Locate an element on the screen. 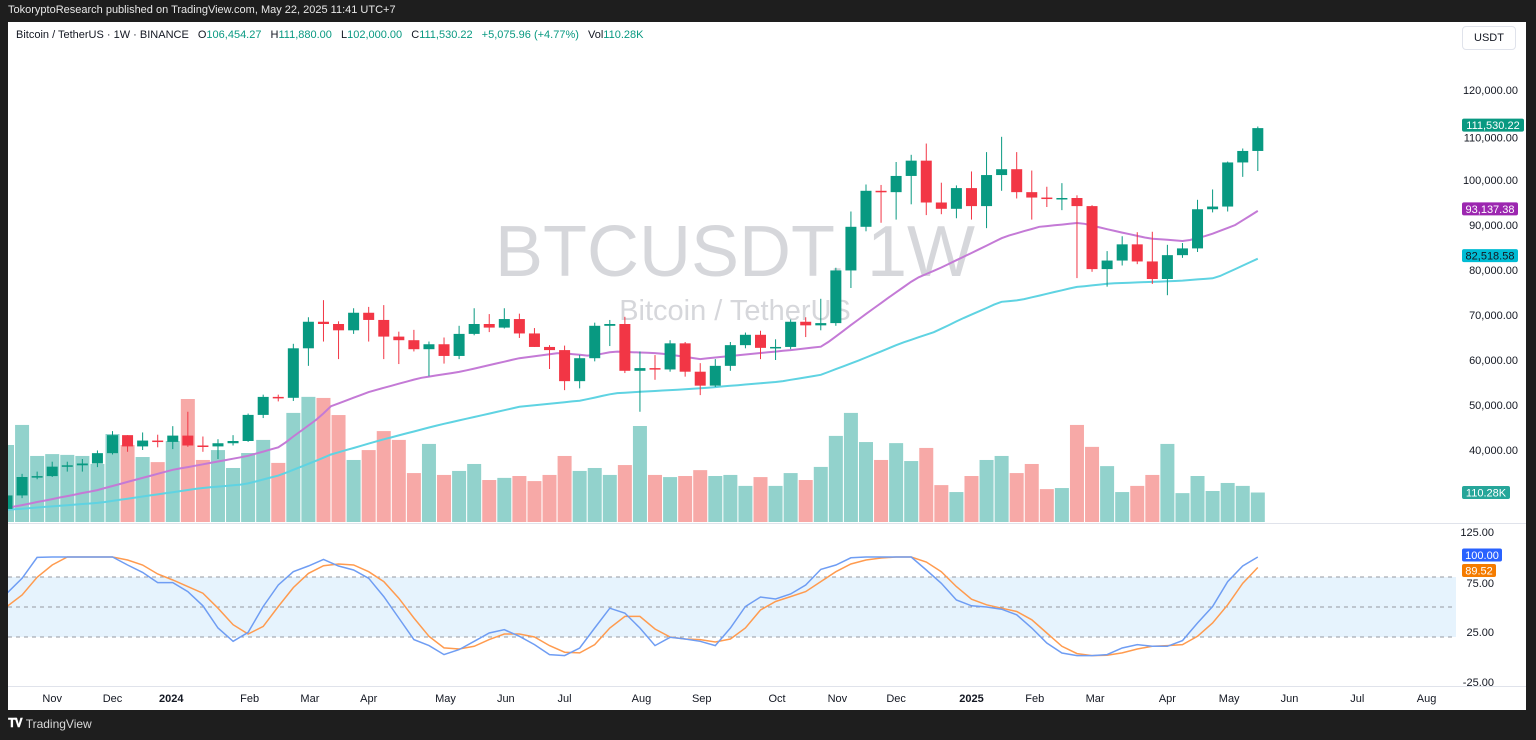 The width and height of the screenshot is (1536, 740). tradingview-brand: 𝐓𝐕 TradingView is located at coordinates (50, 723).